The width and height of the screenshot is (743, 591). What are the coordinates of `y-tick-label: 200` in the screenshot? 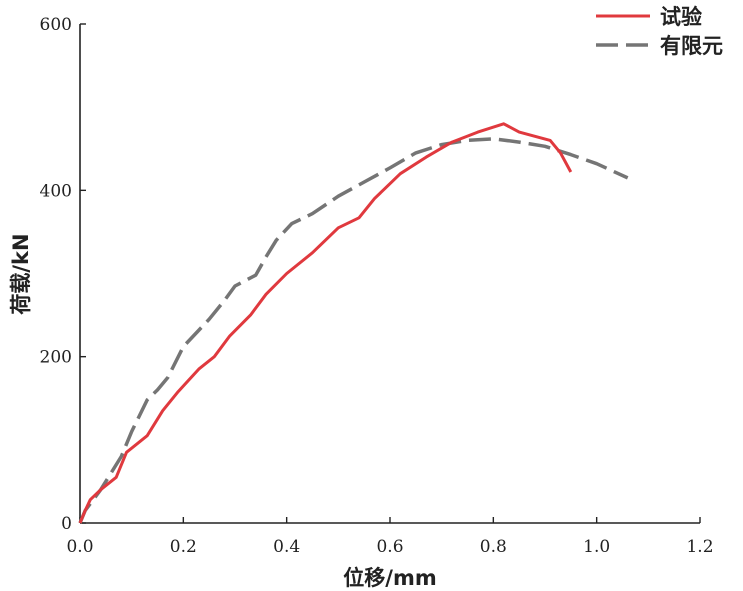 It's located at (56, 358).